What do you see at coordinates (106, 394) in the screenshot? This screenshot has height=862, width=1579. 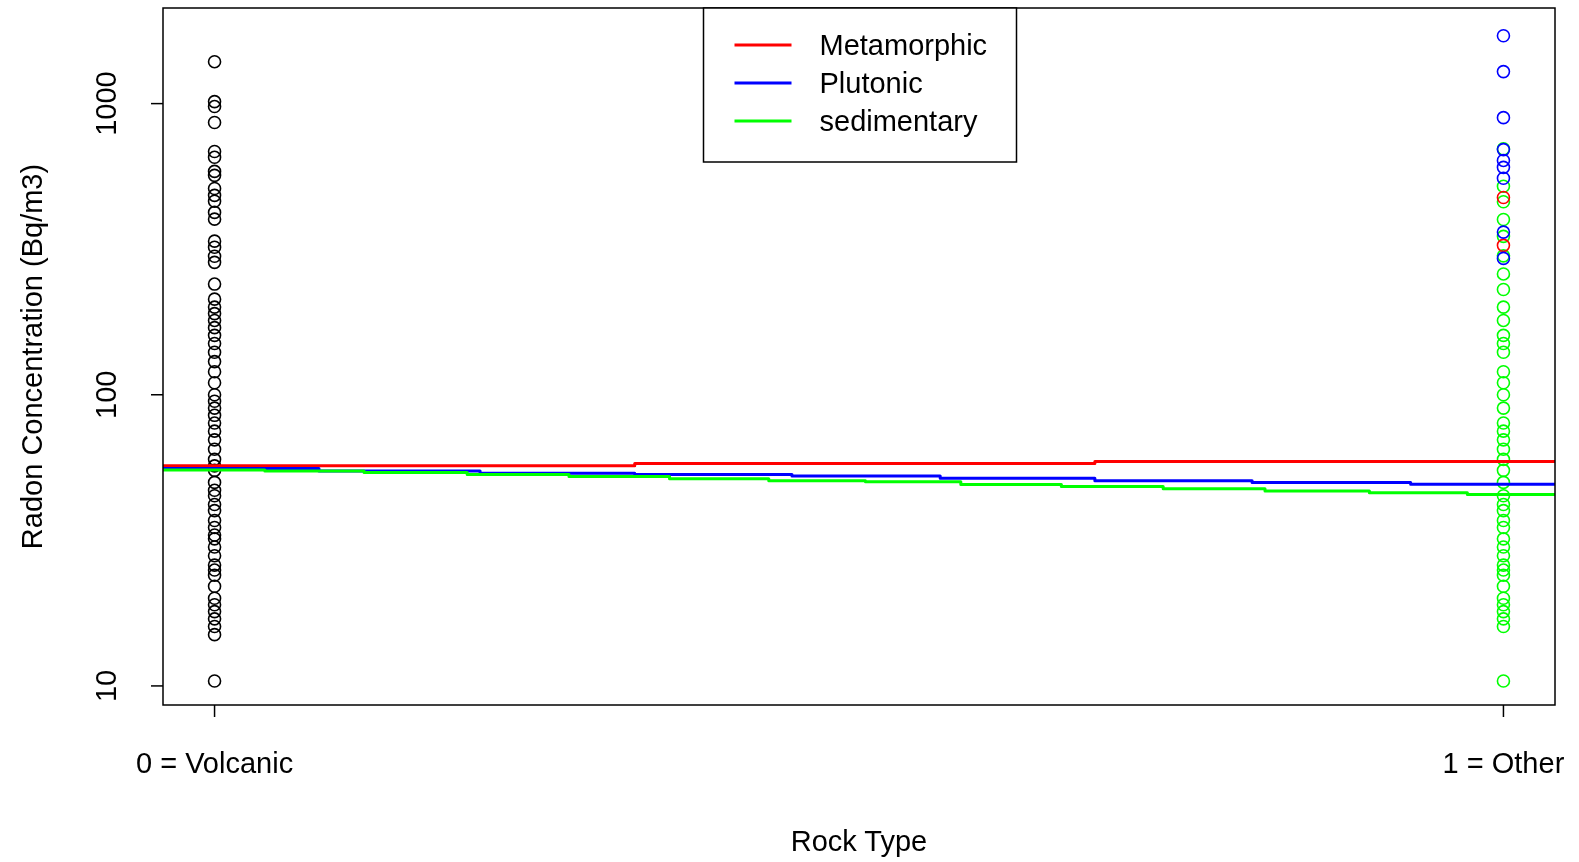 I see `y-tick-label: 100` at bounding box center [106, 394].